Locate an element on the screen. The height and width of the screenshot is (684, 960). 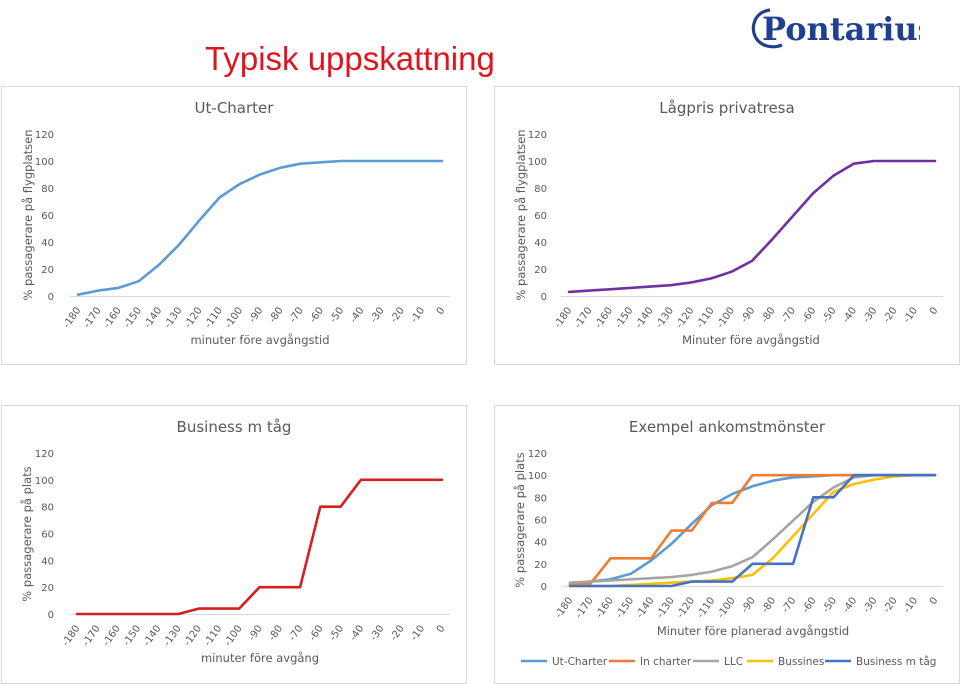
x-axis-label: Minuter före planerad avgångstid is located at coordinates (753, 631).